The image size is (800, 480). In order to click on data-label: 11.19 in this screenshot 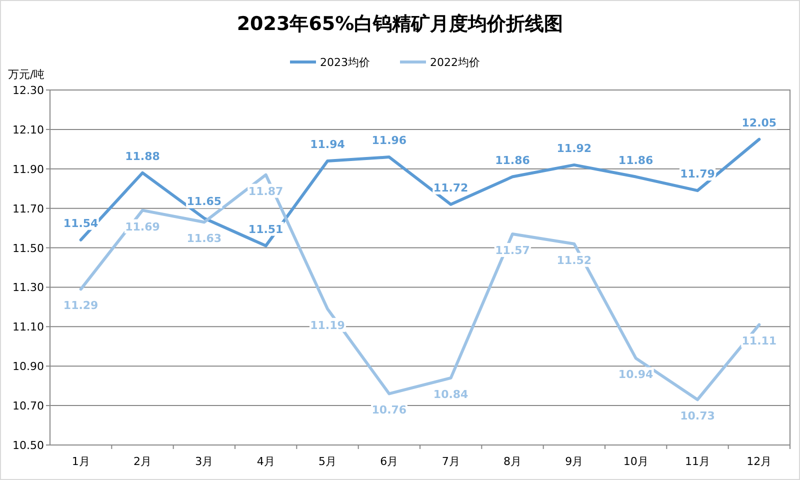, I will do `click(327, 325)`.